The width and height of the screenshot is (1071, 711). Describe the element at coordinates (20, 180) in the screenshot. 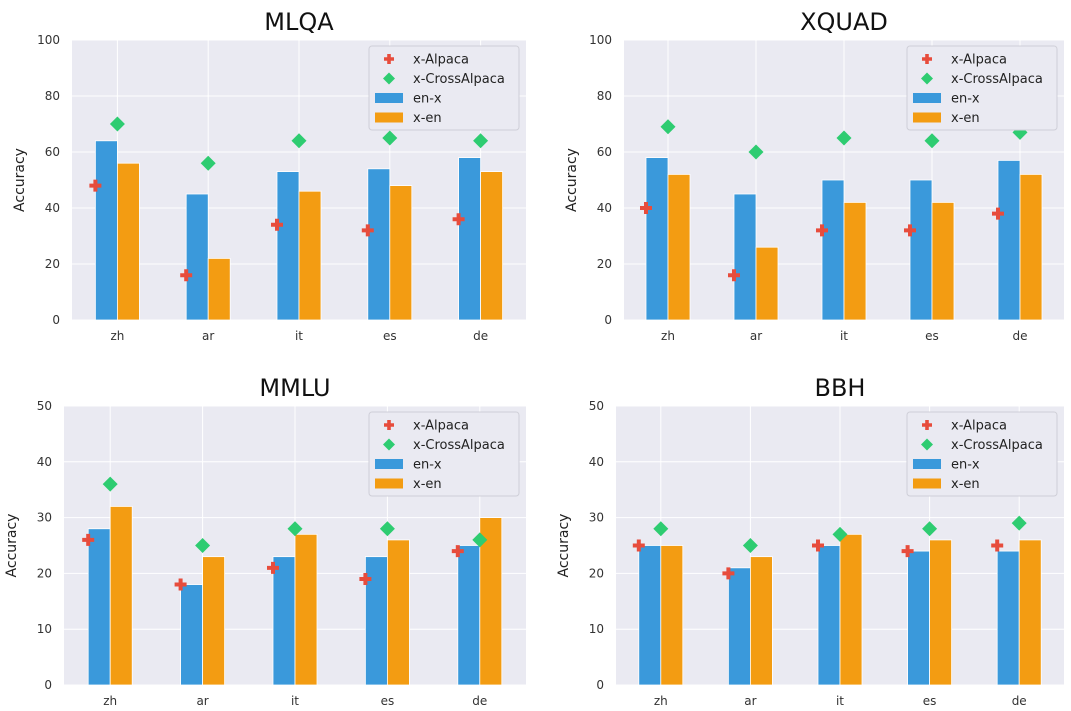

I see `y-axis-label: Accuracy` at that location.